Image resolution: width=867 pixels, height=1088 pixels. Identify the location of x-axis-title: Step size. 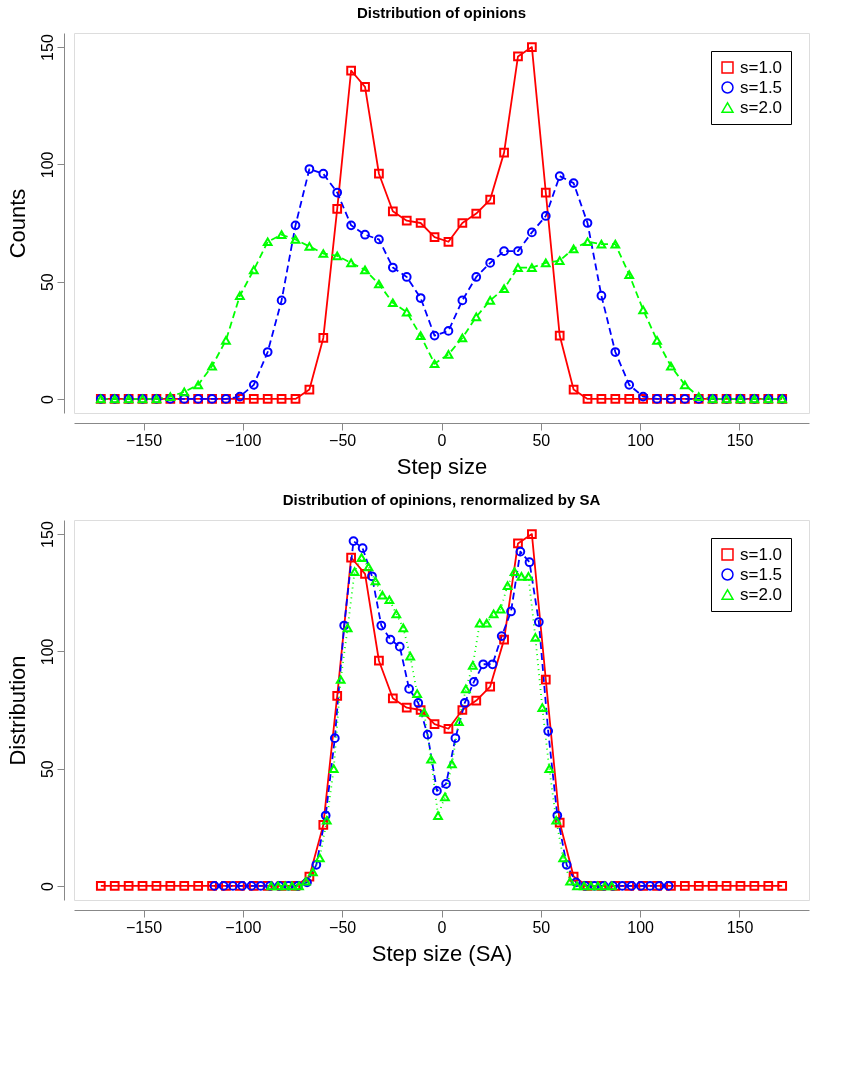
(442, 466).